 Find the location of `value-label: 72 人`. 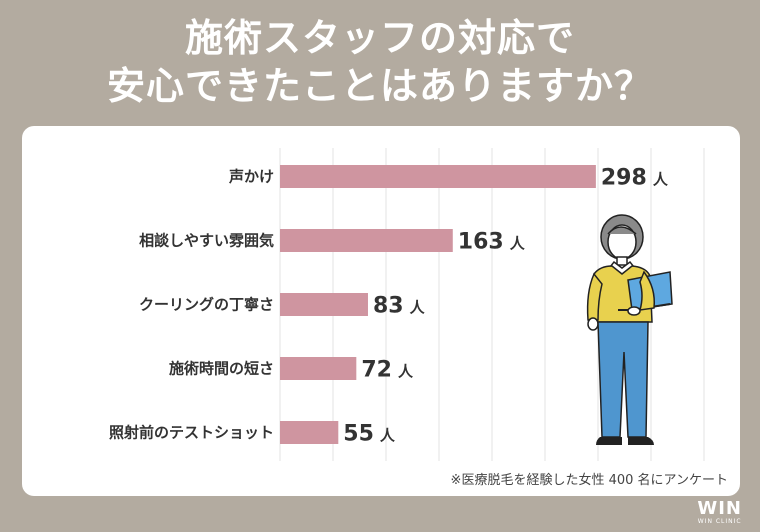

value-label: 72 人 is located at coordinates (387, 370).